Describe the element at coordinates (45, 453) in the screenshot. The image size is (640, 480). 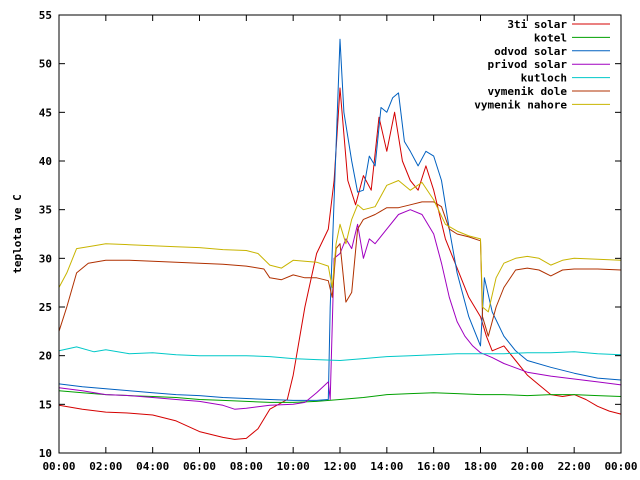
I see `y-tick-label: 10` at that location.